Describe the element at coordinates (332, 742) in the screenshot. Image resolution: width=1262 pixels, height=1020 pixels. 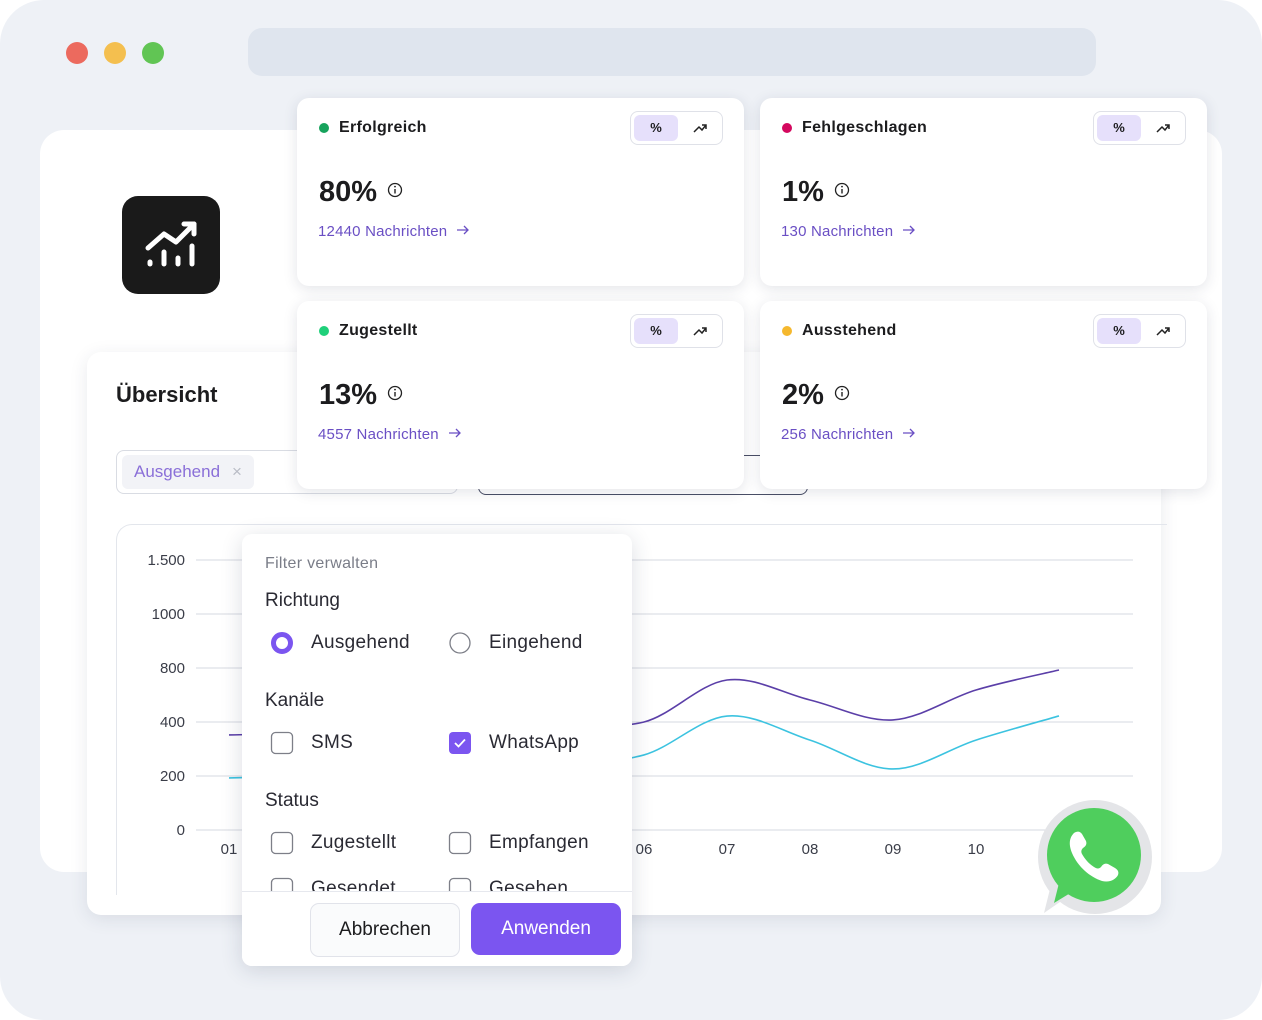
I see `option-label: SMS` at that location.